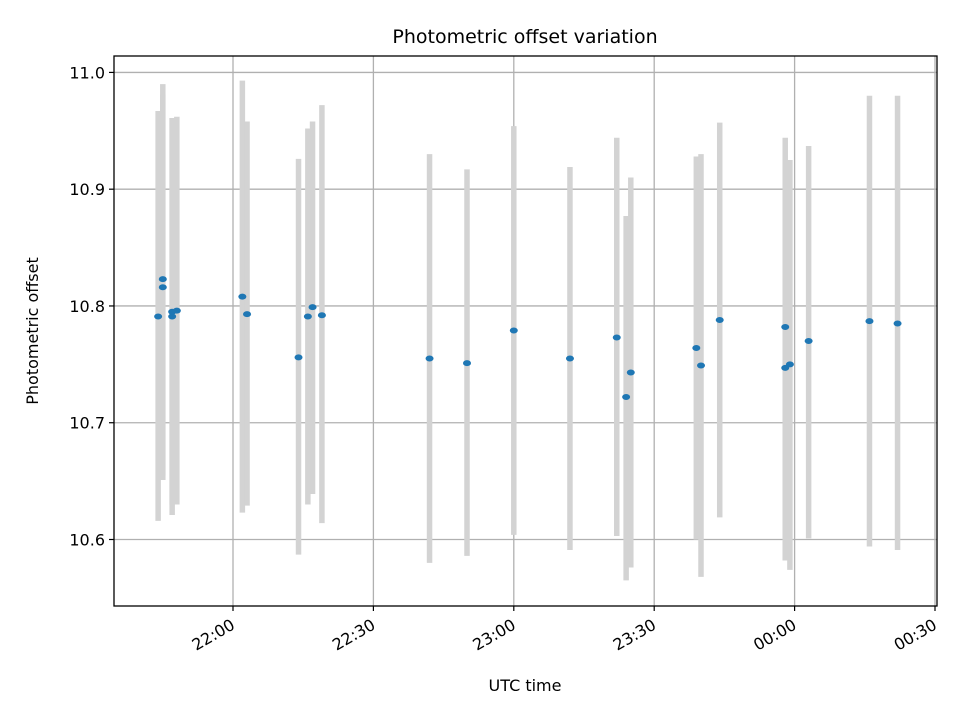 This screenshot has width=960, height=720. I want to click on x-axis-label: UTC time, so click(525, 685).